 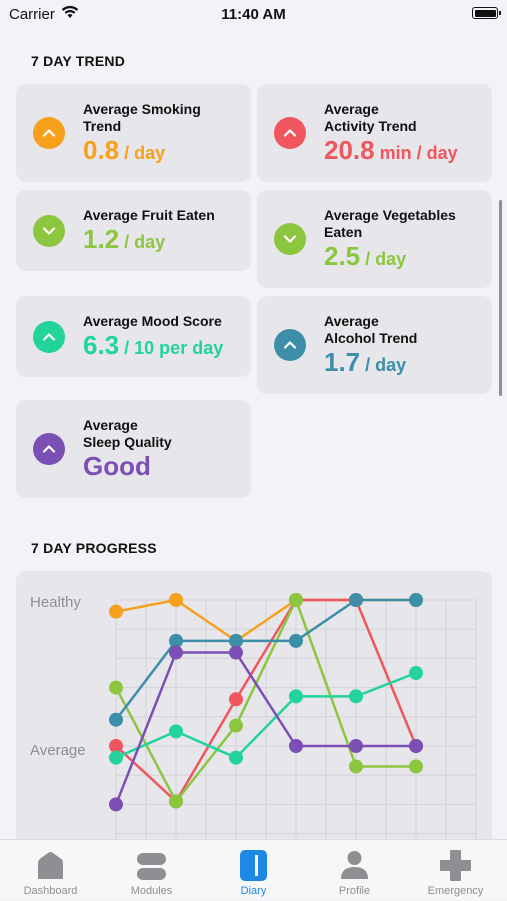 What do you see at coordinates (101, 239) in the screenshot?
I see `trend-card-value: 1.2` at bounding box center [101, 239].